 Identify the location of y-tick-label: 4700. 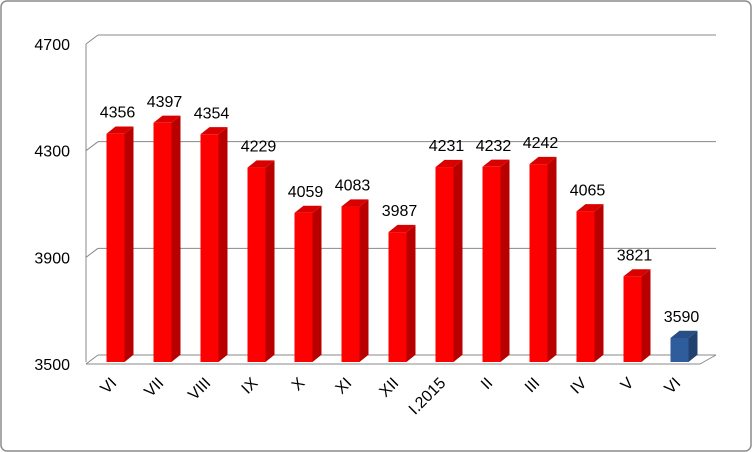
(52, 45).